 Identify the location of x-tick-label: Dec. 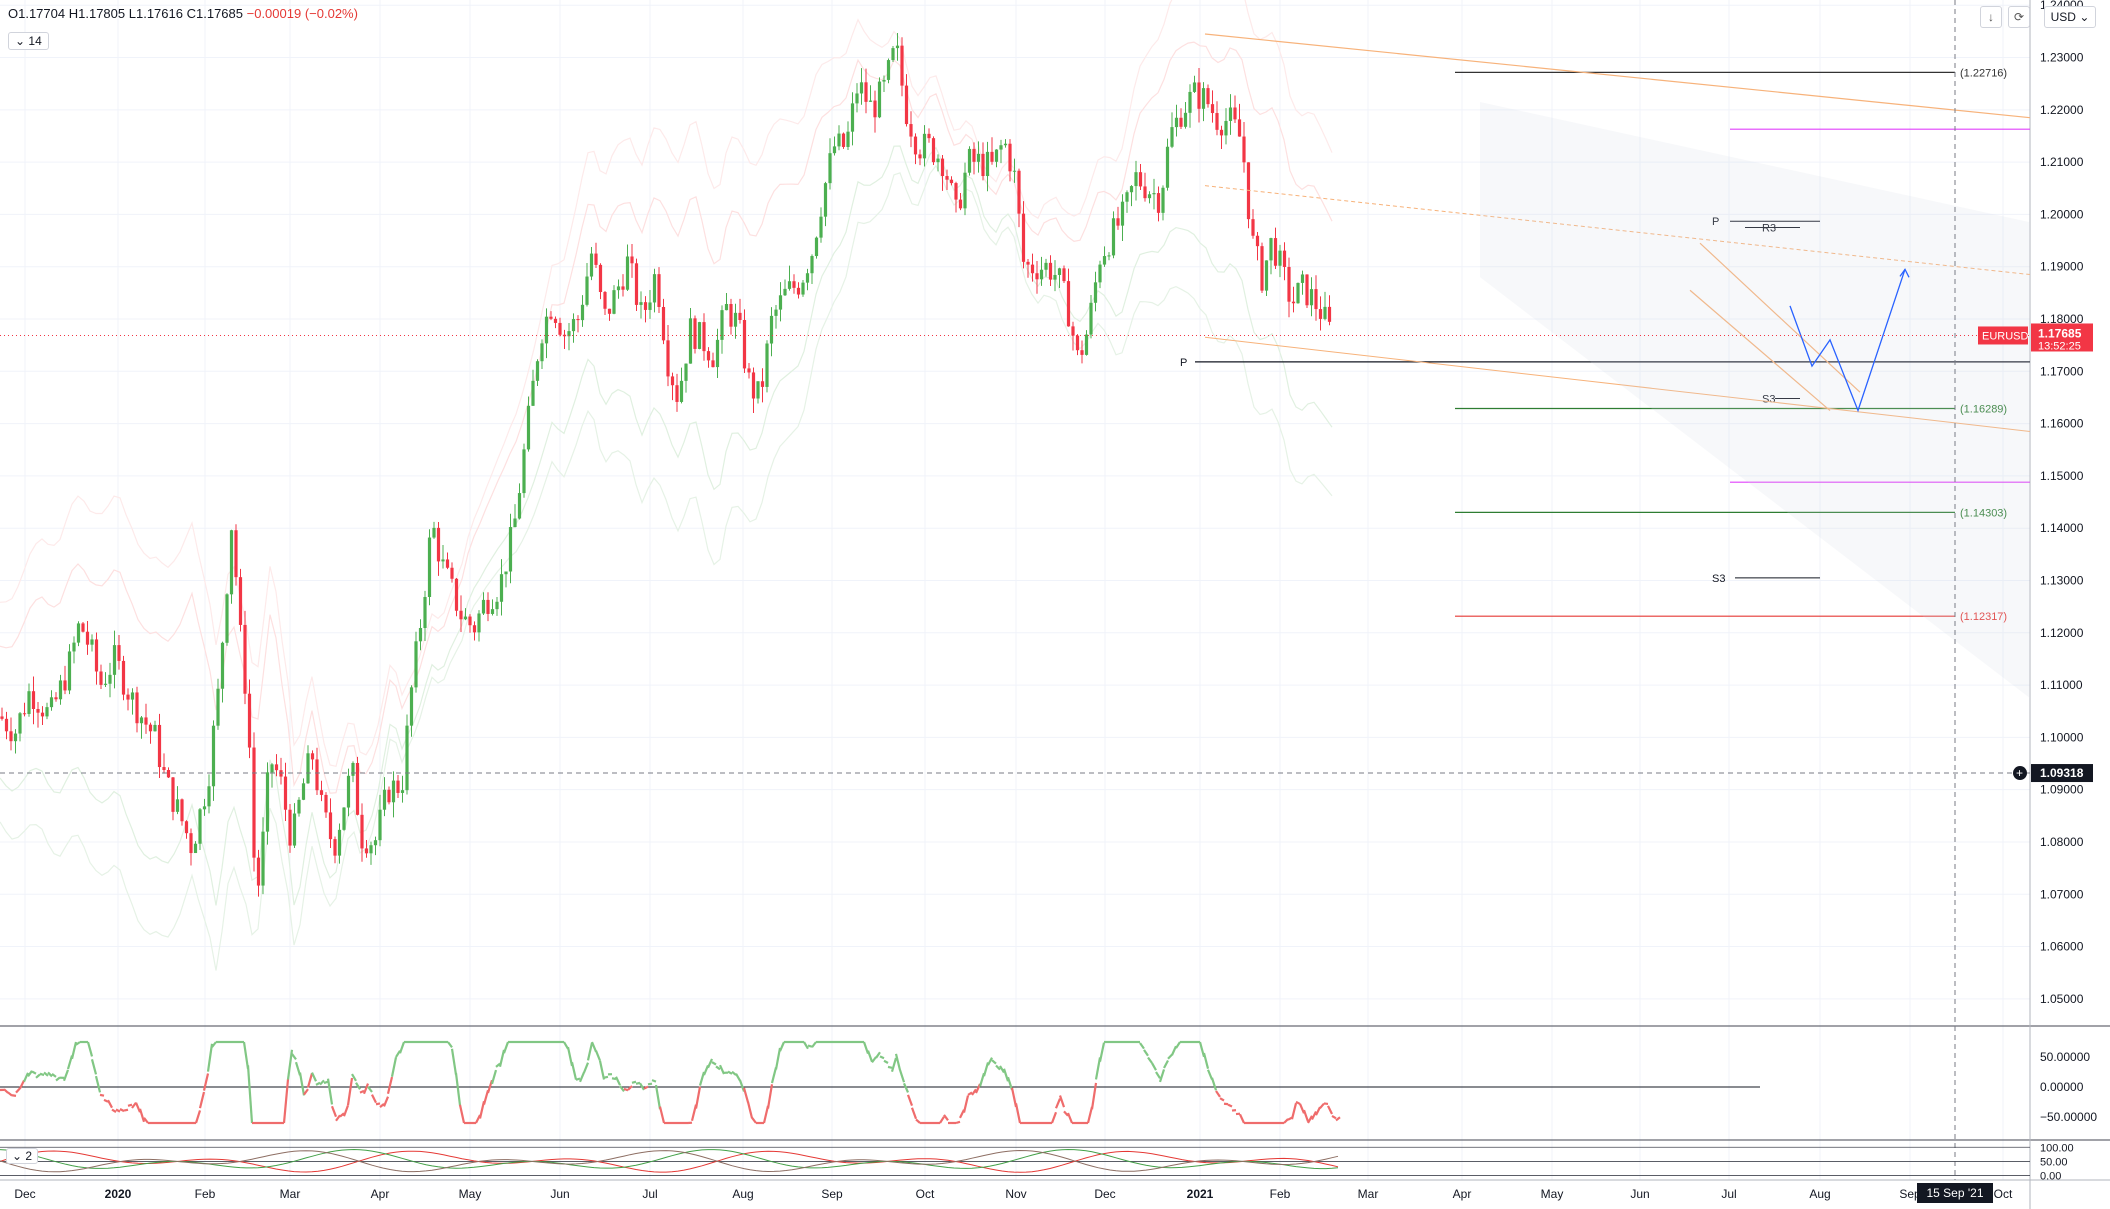
(24, 1194).